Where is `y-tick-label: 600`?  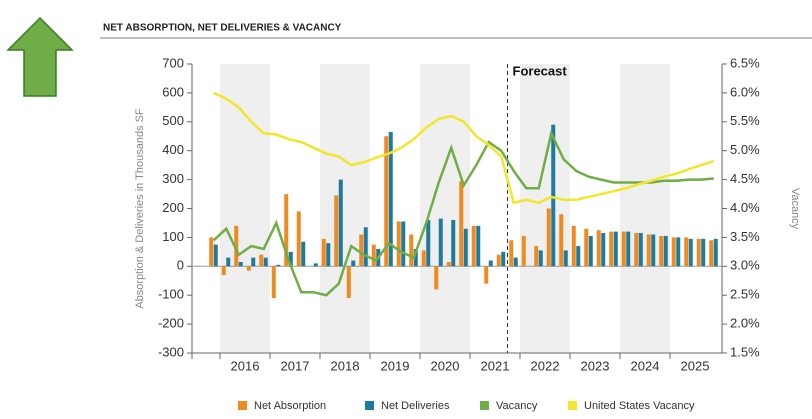 y-tick-label: 600 is located at coordinates (173, 91).